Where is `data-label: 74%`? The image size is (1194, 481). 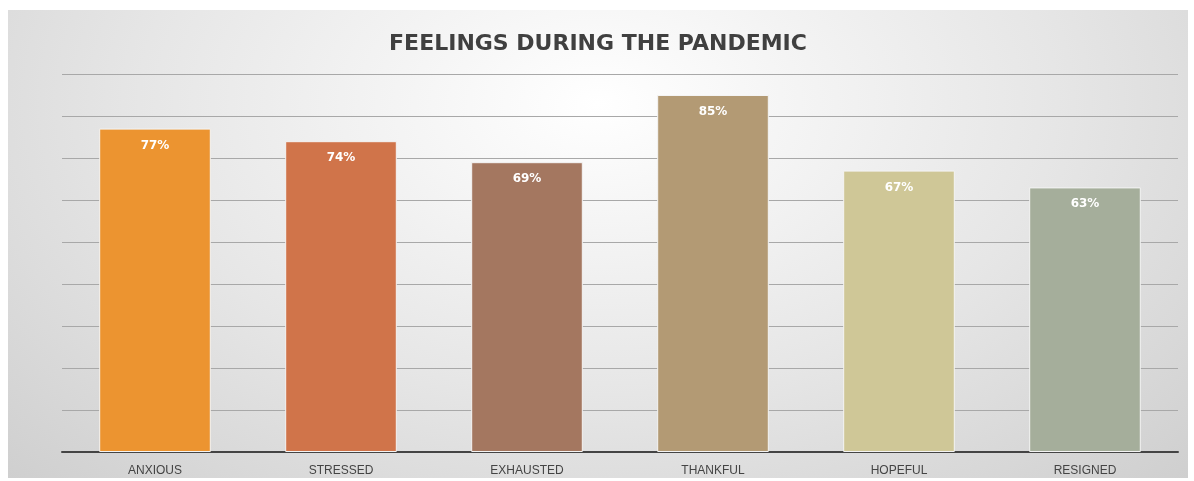 data-label: 74% is located at coordinates (341, 157).